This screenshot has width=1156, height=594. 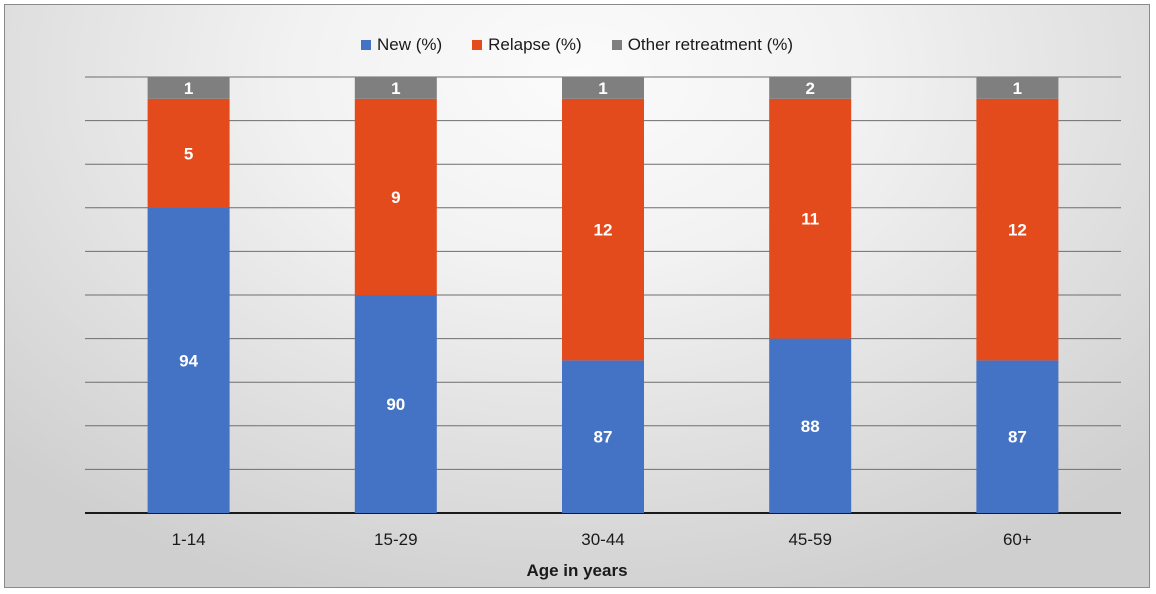 I want to click on data-label: 88, so click(x=810, y=426).